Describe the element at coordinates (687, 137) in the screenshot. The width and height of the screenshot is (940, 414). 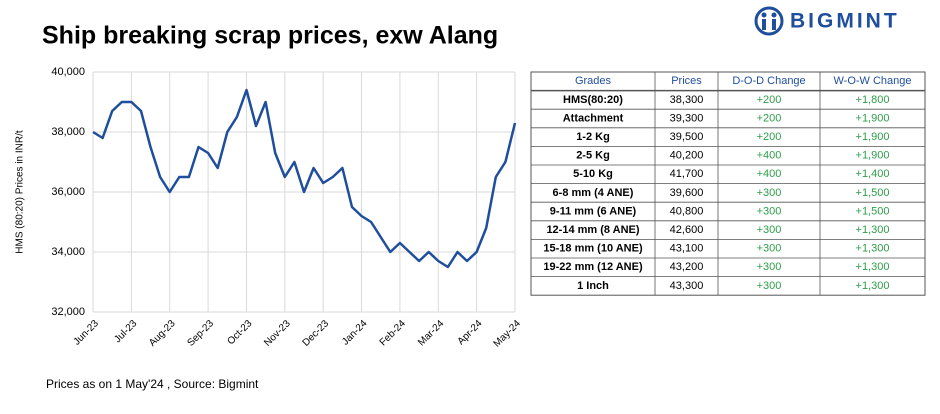
I see `table-cell: 39,500` at that location.